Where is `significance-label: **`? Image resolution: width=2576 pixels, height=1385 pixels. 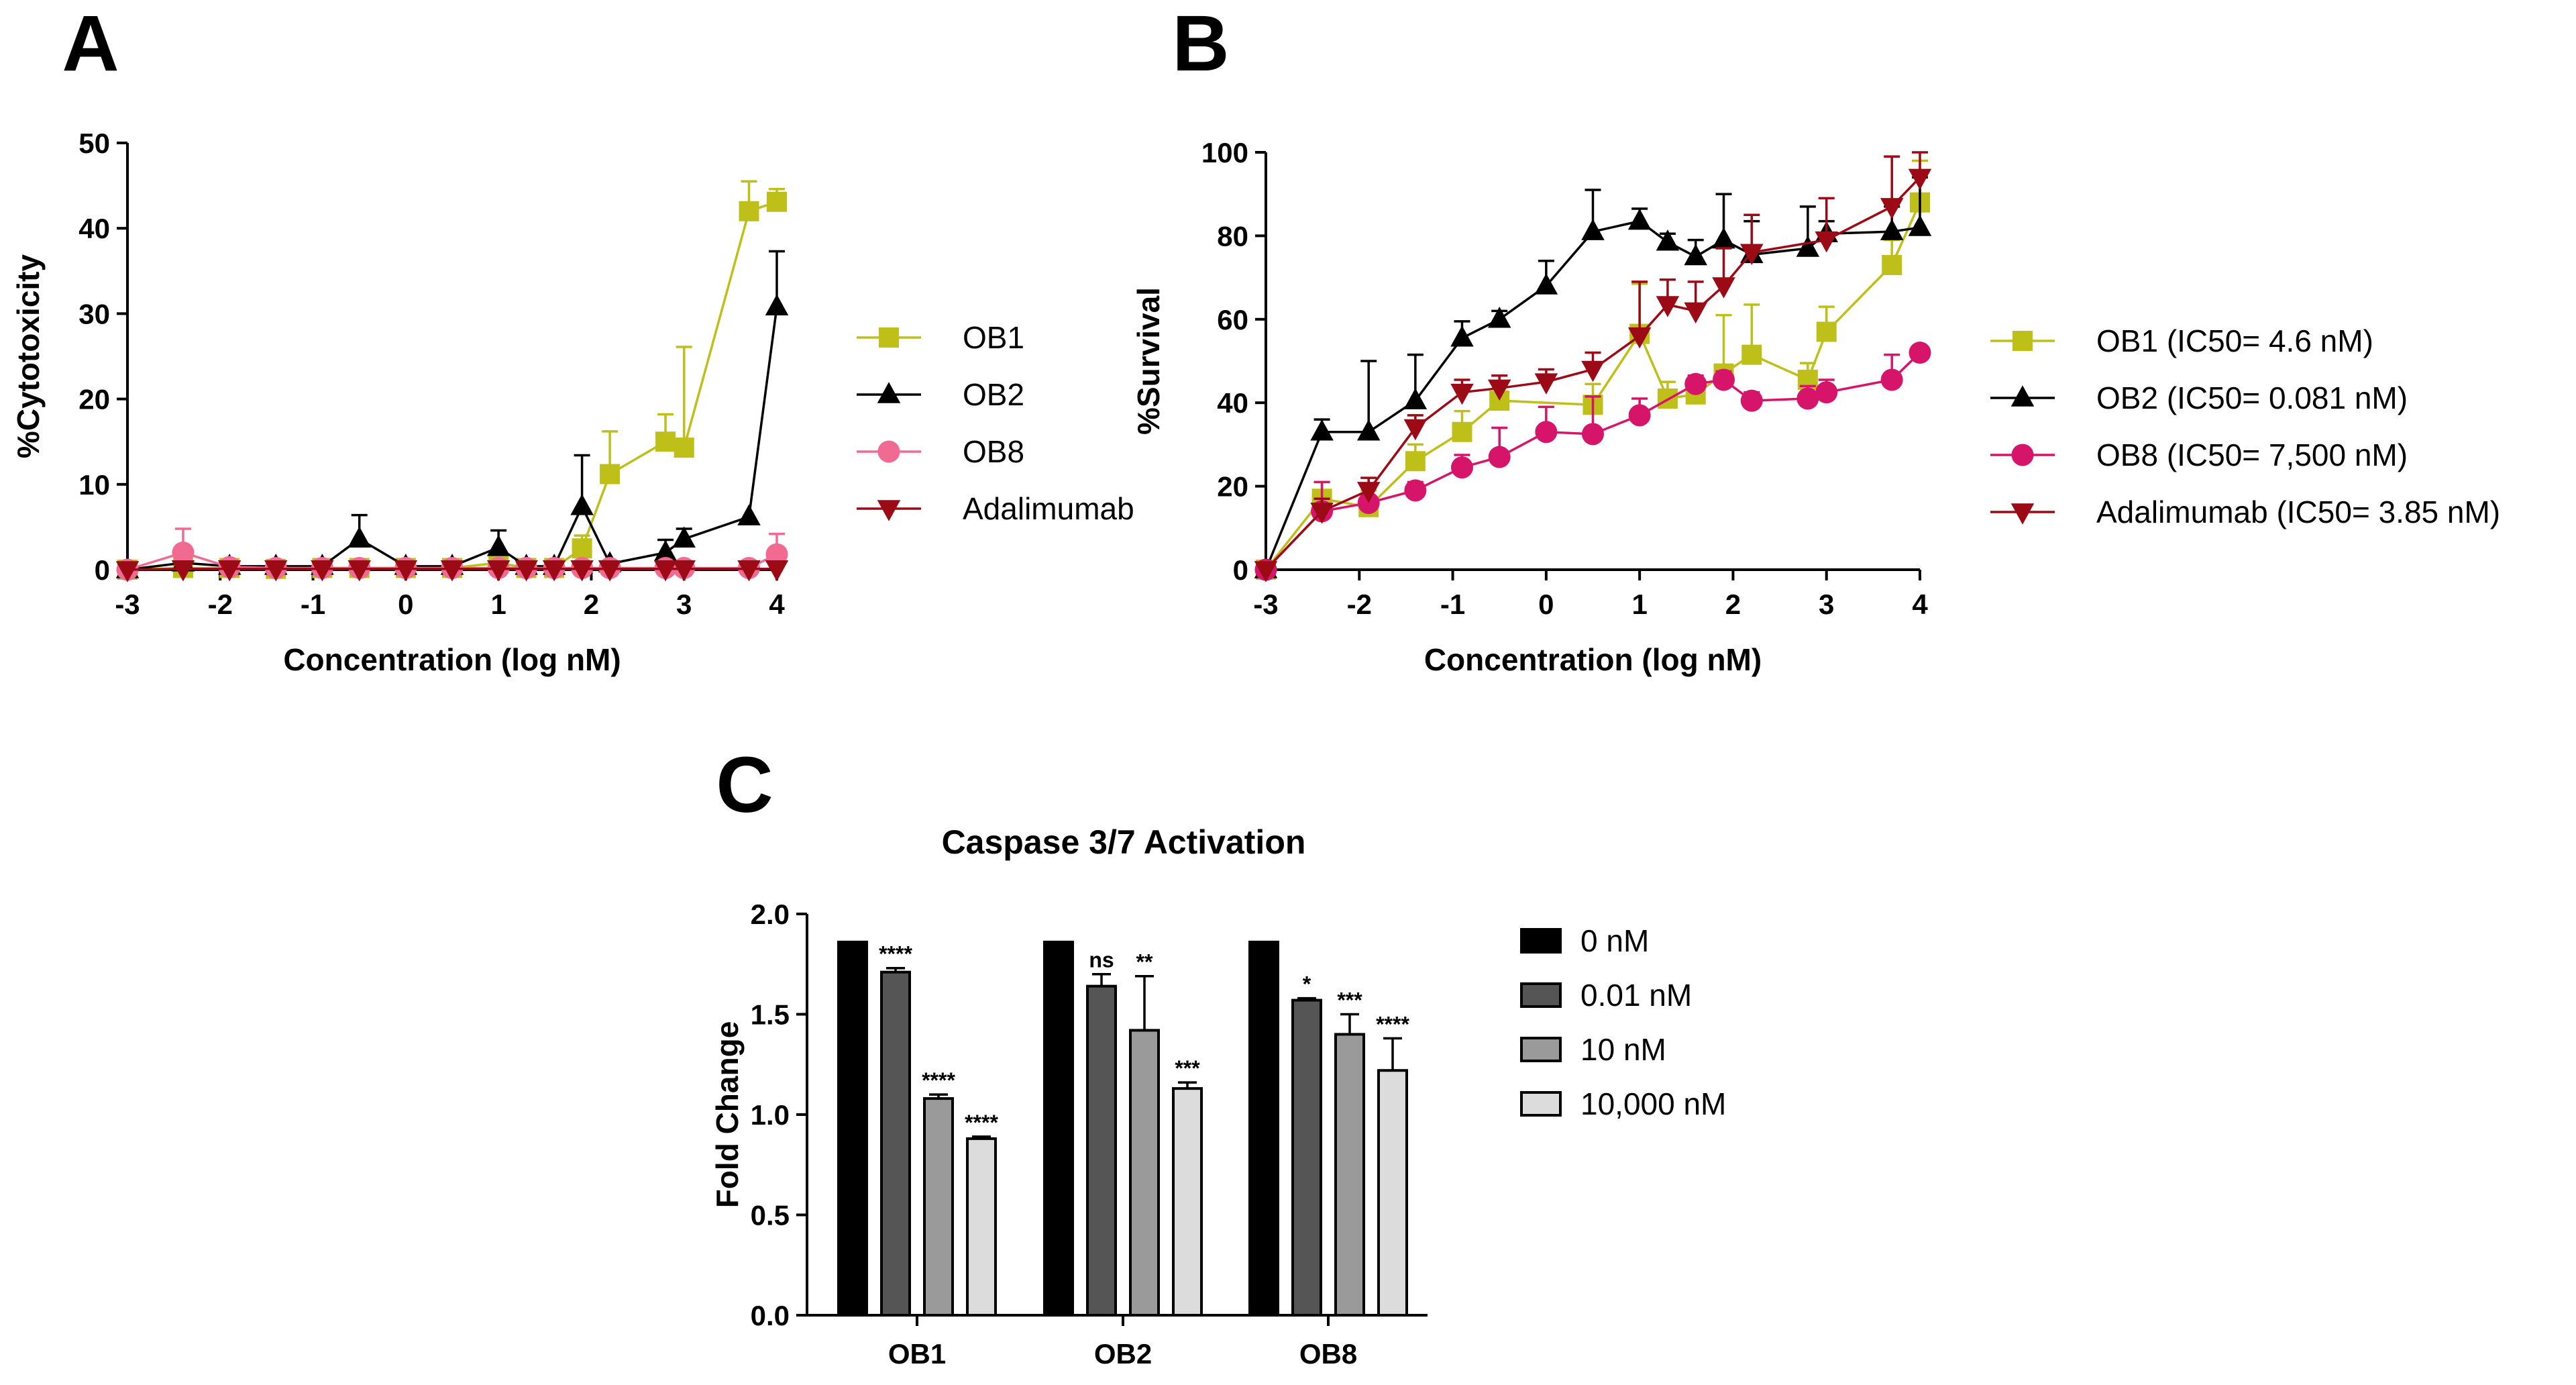
significance-label: ** is located at coordinates (1144, 962).